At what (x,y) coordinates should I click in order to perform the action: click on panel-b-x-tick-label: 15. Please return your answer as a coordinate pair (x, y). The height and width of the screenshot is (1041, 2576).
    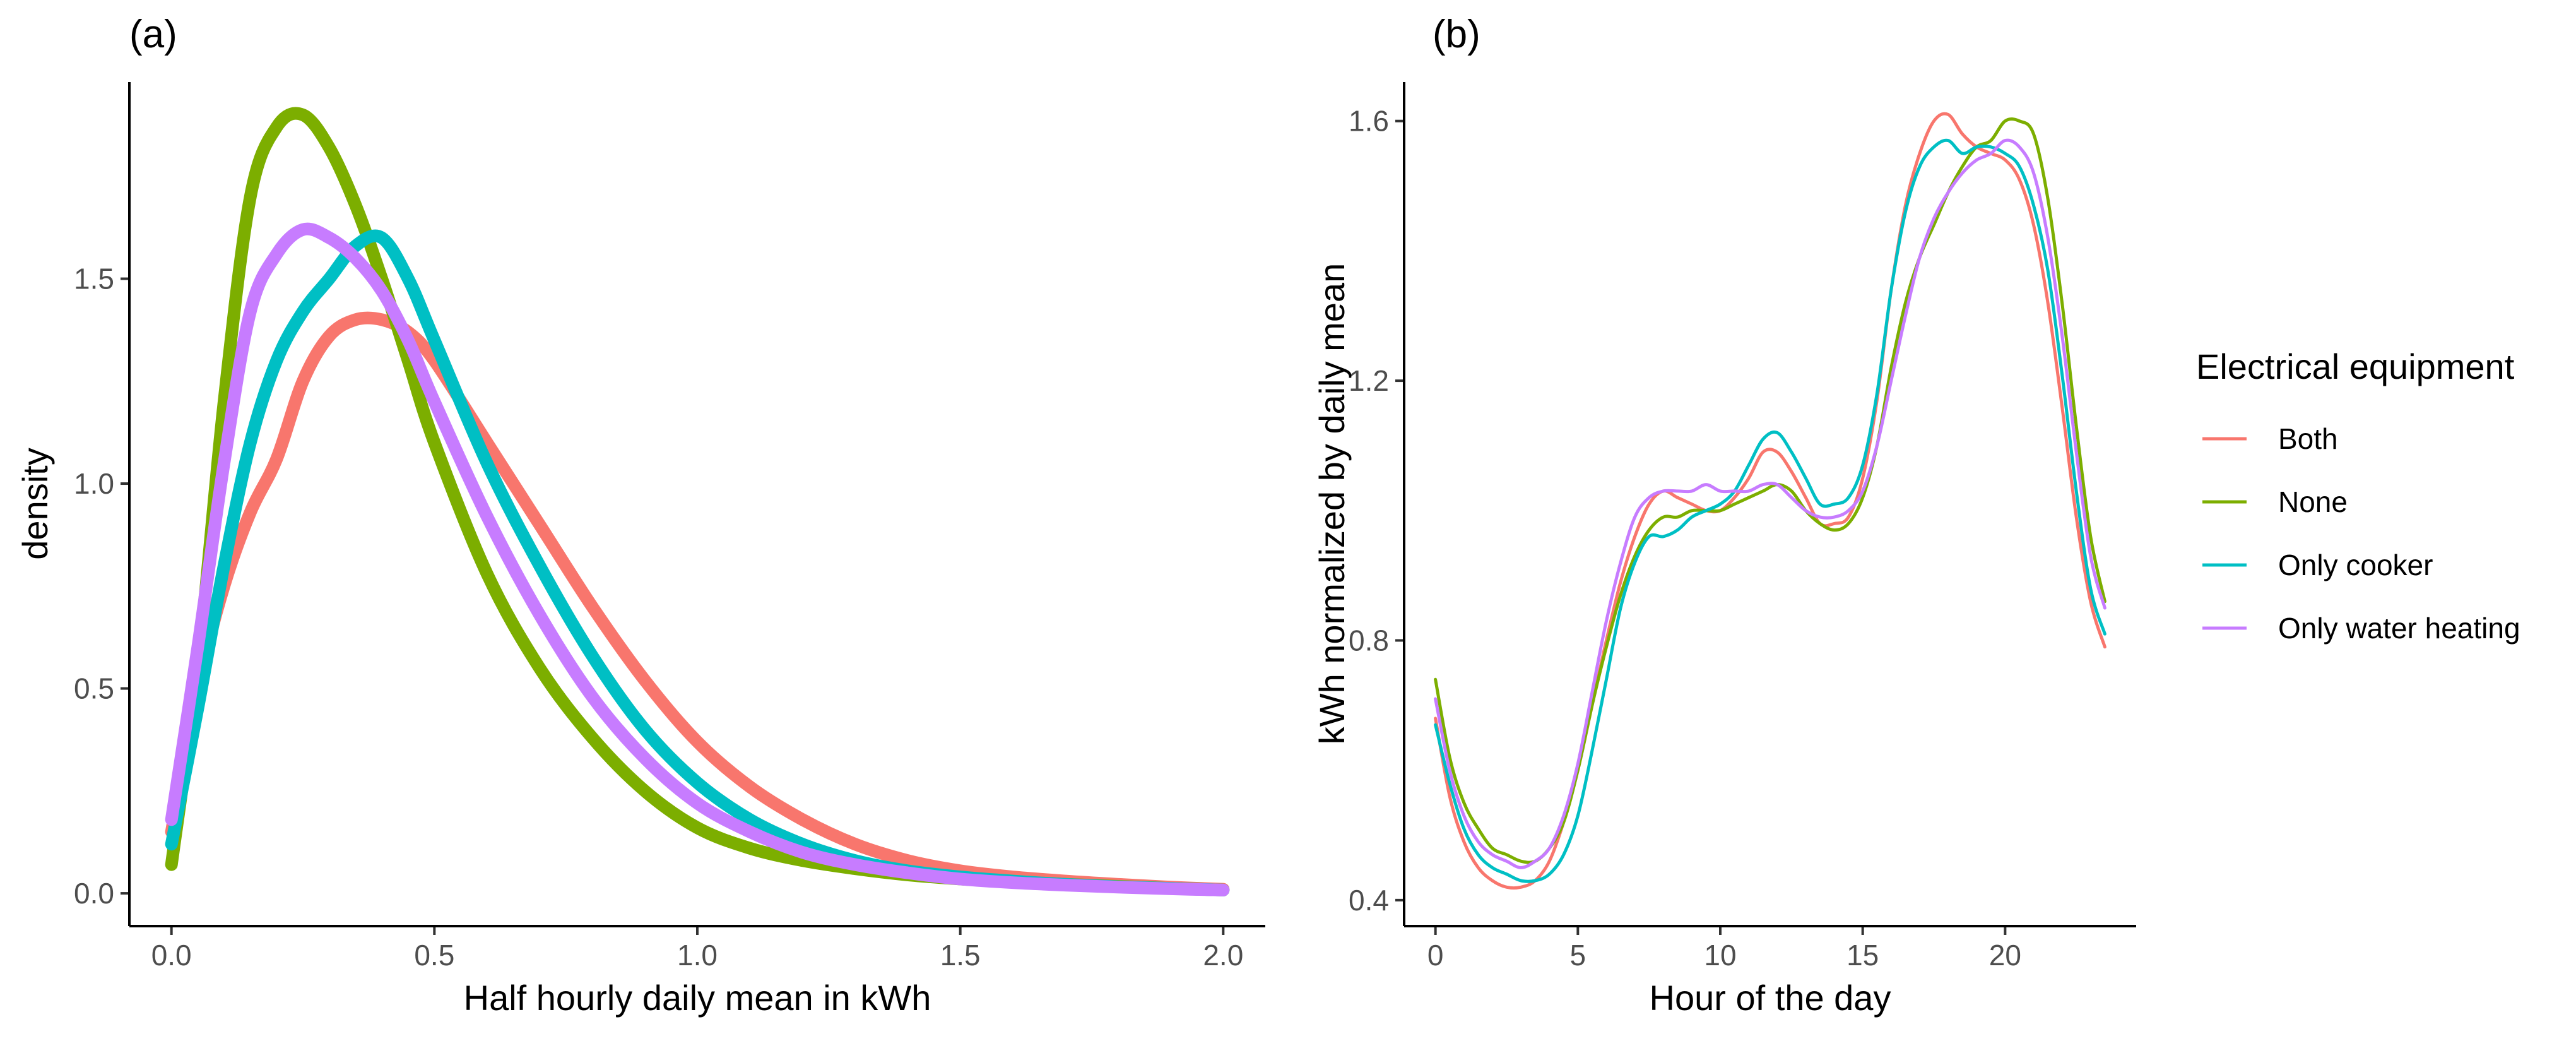
    Looking at the image, I should click on (1862, 956).